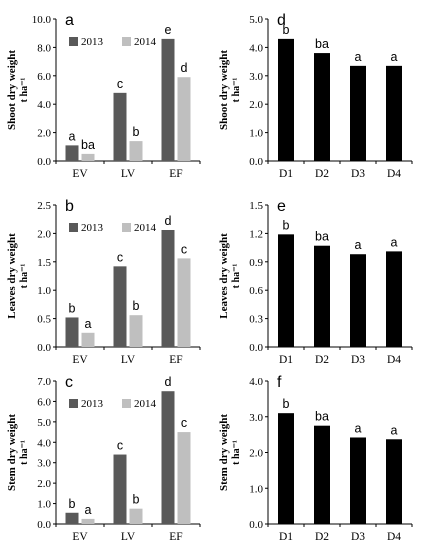 The image size is (424, 550). What do you see at coordinates (358, 537) in the screenshot?
I see `x-tick-label: D3` at bounding box center [358, 537].